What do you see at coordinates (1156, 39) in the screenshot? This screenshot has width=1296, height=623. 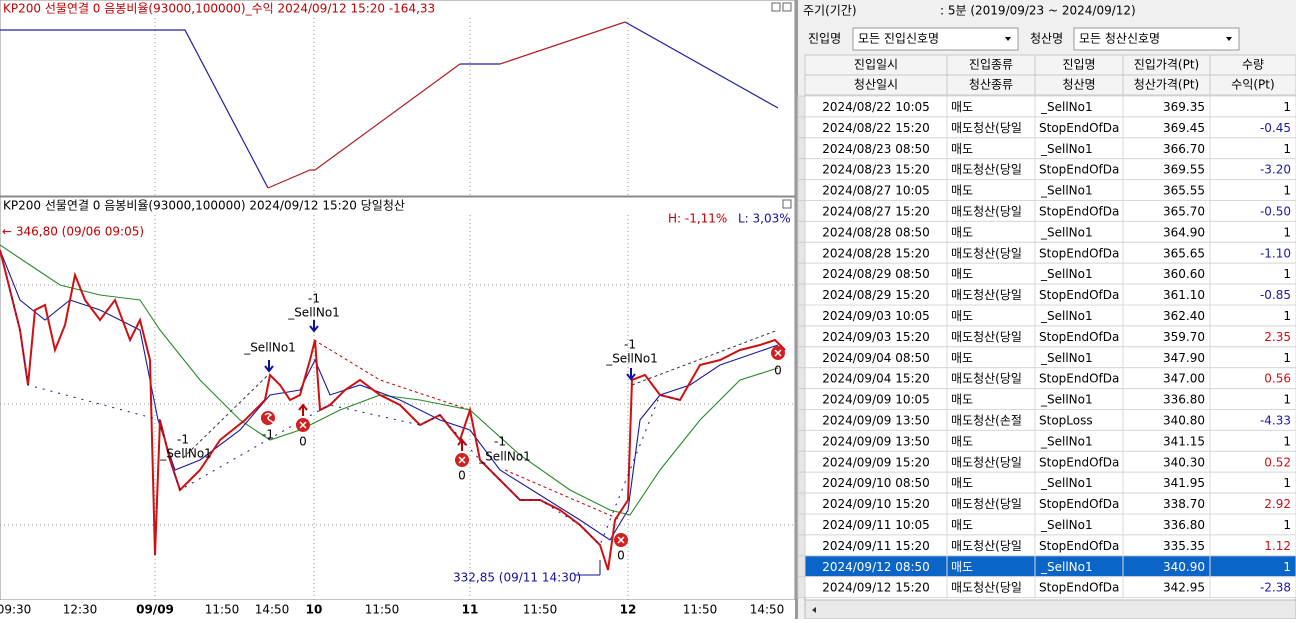 I see `exit-filter` at bounding box center [1156, 39].